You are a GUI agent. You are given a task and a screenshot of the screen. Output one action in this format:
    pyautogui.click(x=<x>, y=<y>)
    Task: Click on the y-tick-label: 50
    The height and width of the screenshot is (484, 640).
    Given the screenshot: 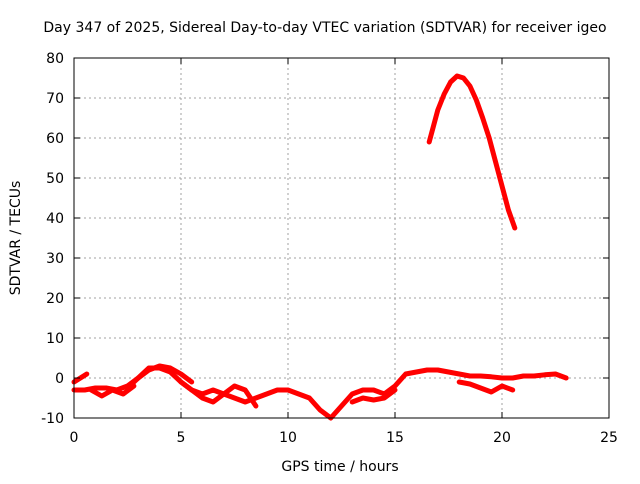 What is the action you would take?
    pyautogui.click(x=55, y=179)
    